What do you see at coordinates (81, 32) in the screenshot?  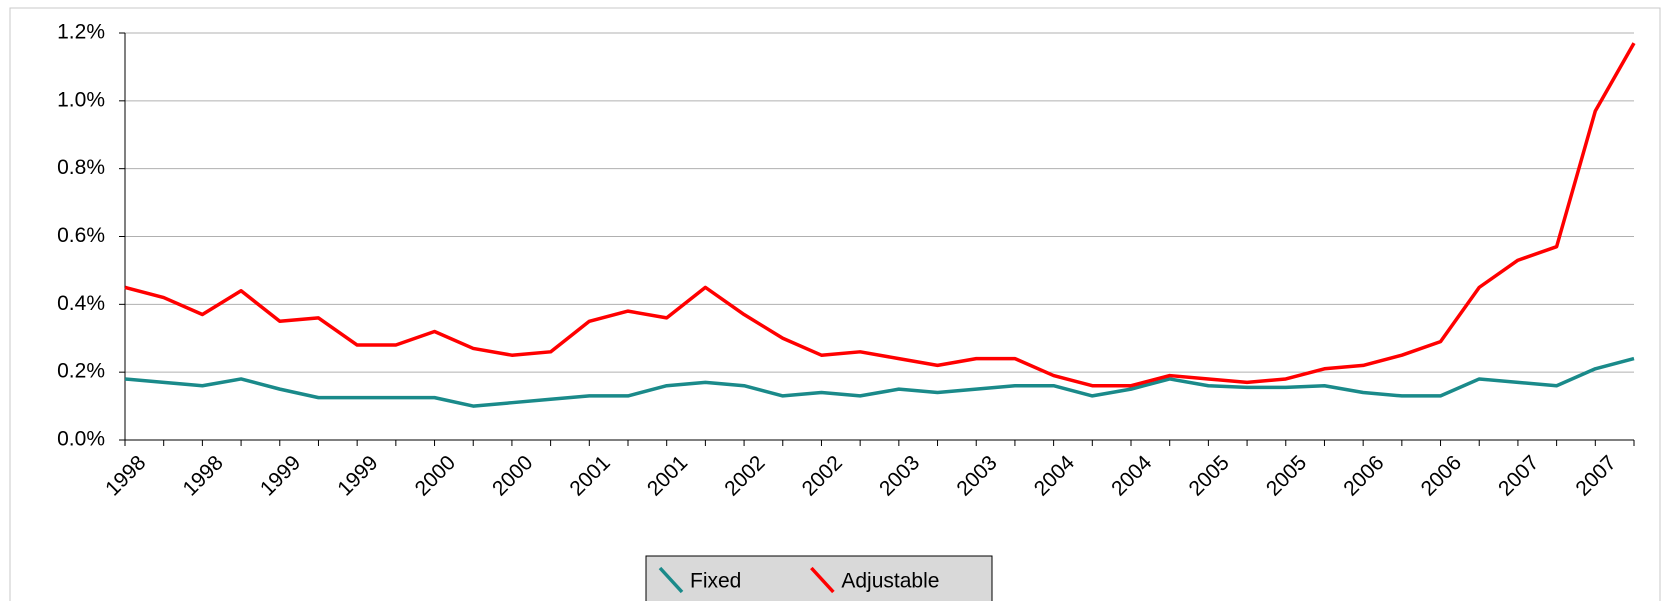 I see `y-tick-label: 1.2%` at bounding box center [81, 32].